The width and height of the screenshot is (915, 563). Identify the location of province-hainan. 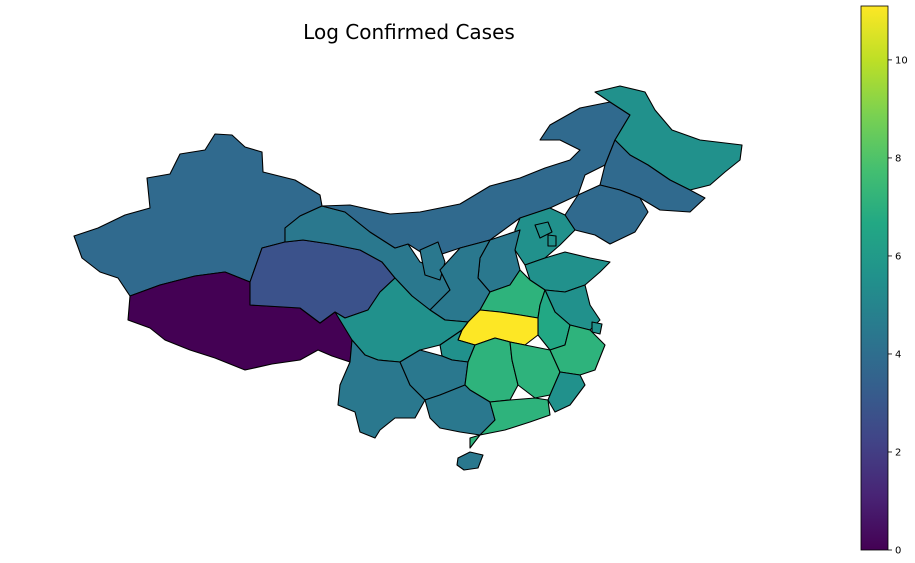
(470, 461).